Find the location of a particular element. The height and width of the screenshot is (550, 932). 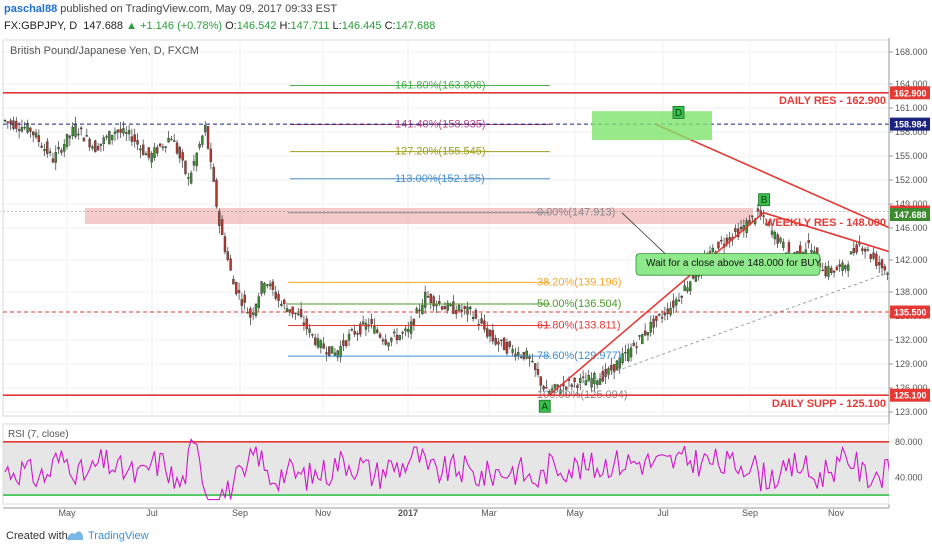

level-label: DAILY RES - 162.900 is located at coordinates (832, 101).